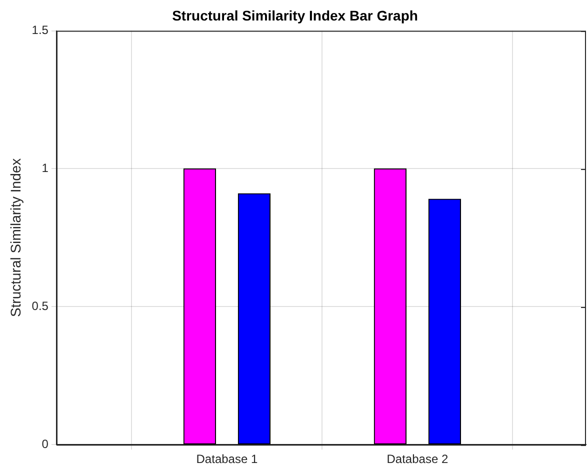 The height and width of the screenshot is (474, 588). Describe the element at coordinates (15, 238) in the screenshot. I see `y-axis-title: Structural Similarity Index` at that location.